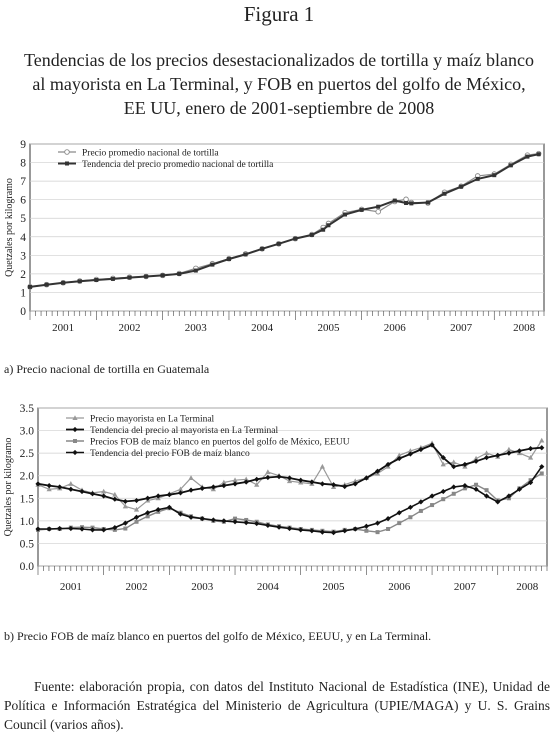  I want to click on x-tick-label: 2005, so click(328, 328).